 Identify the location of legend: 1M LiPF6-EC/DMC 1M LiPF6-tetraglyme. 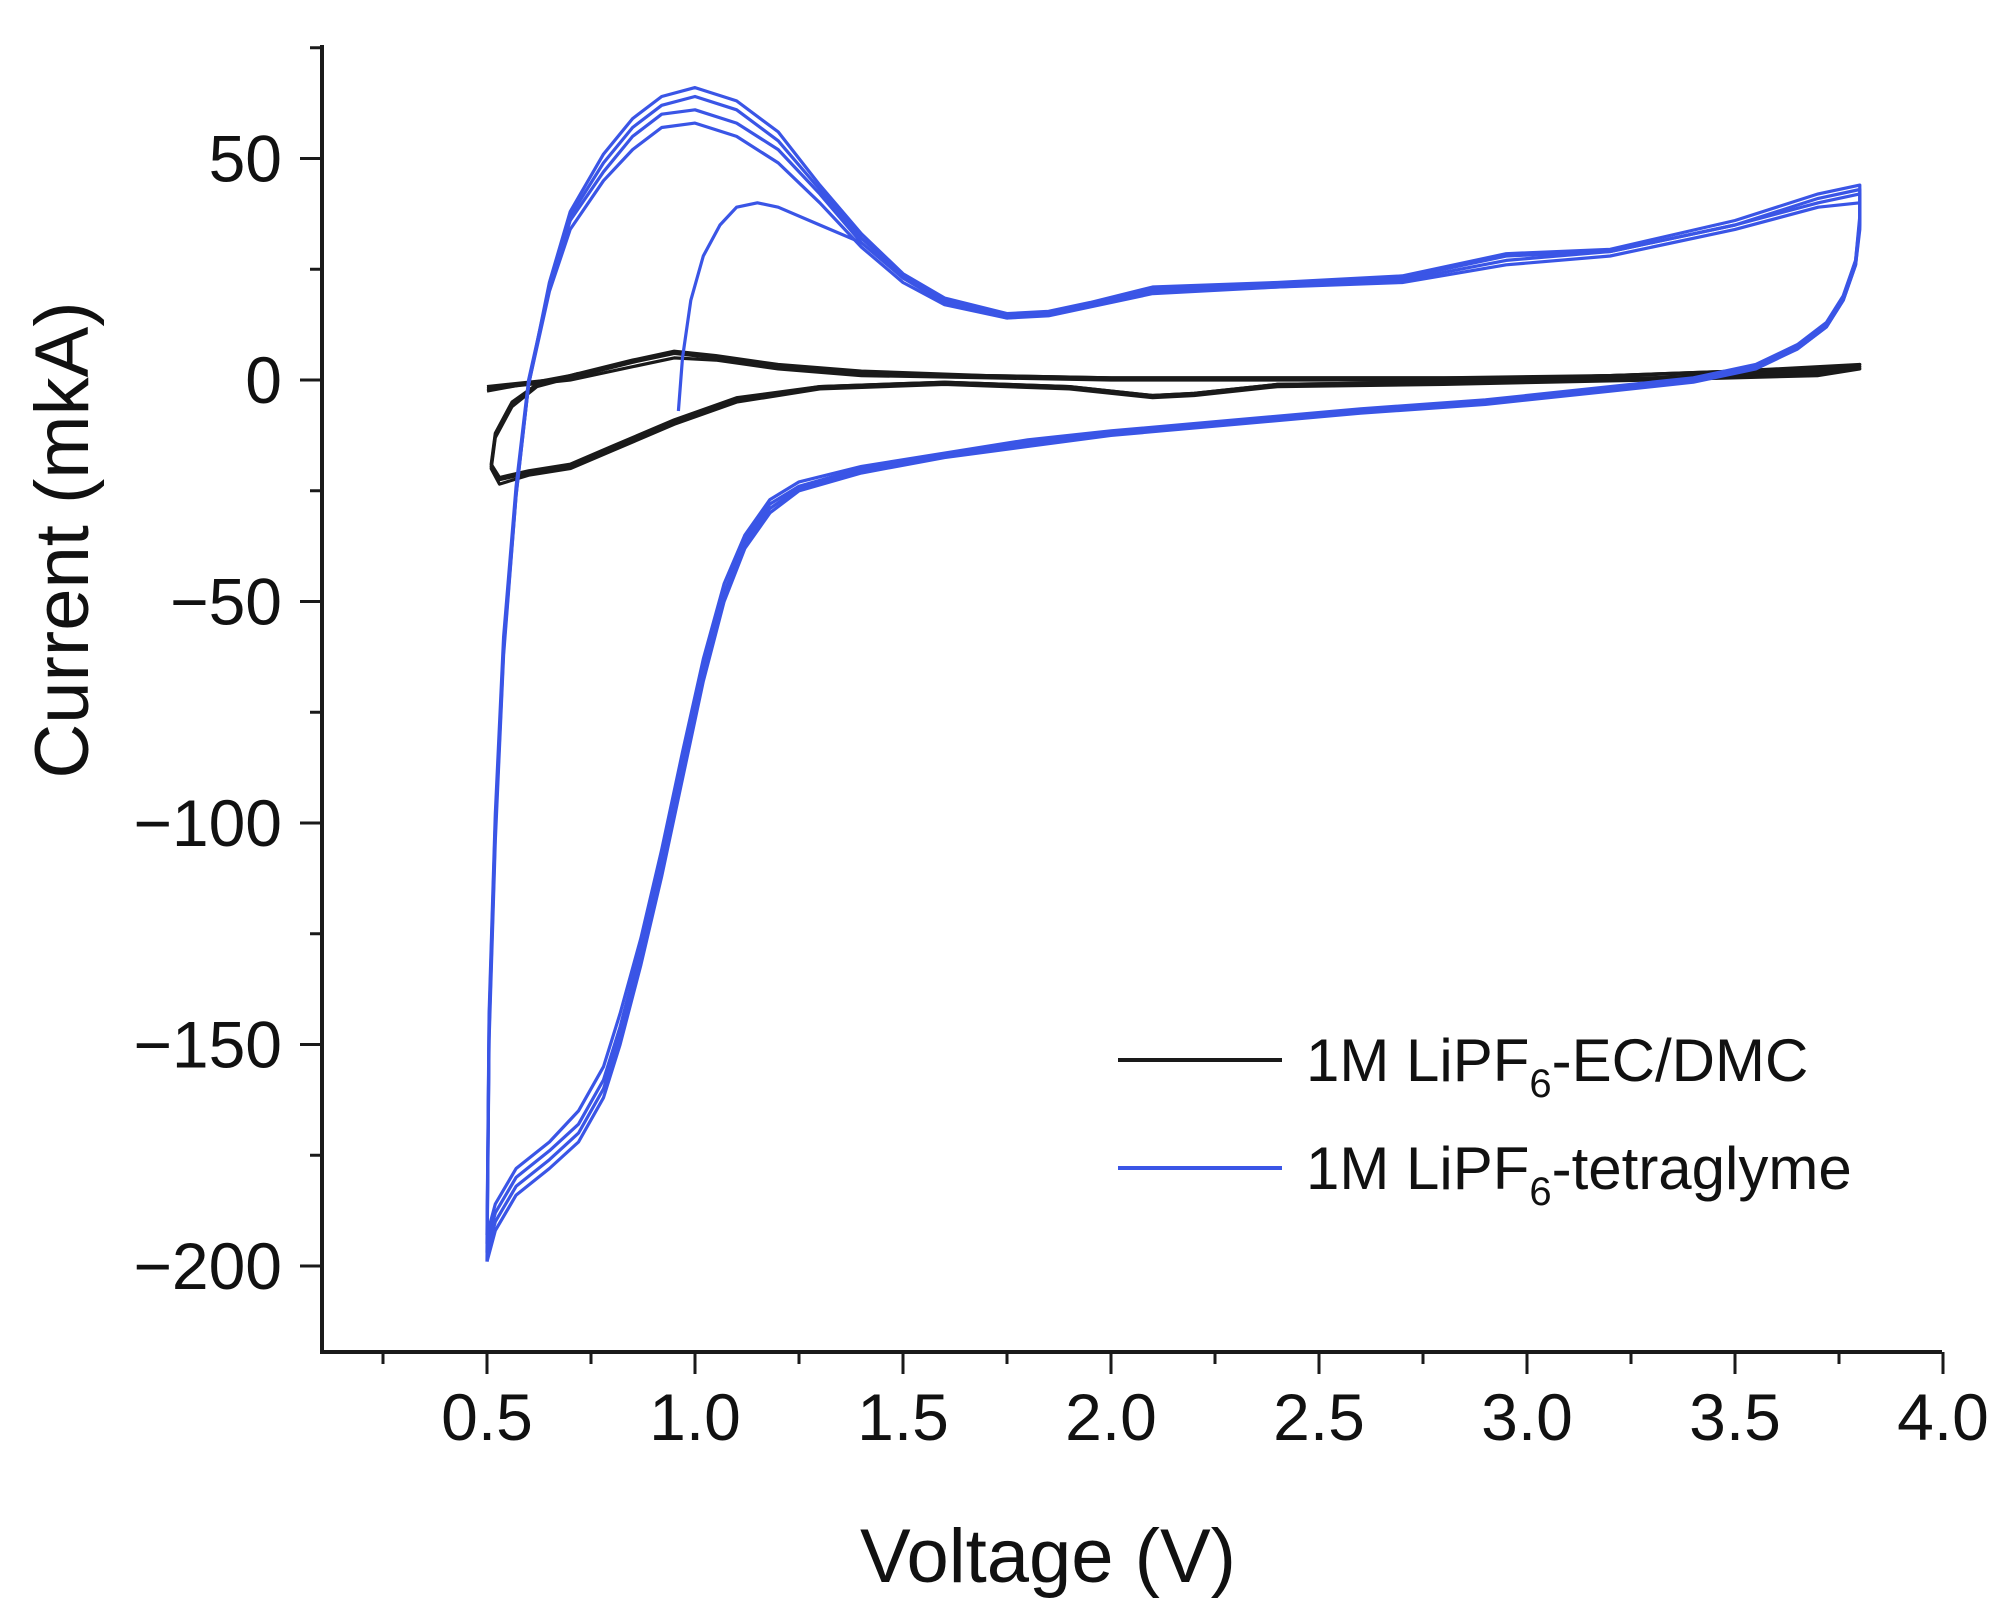
(1485, 1120).